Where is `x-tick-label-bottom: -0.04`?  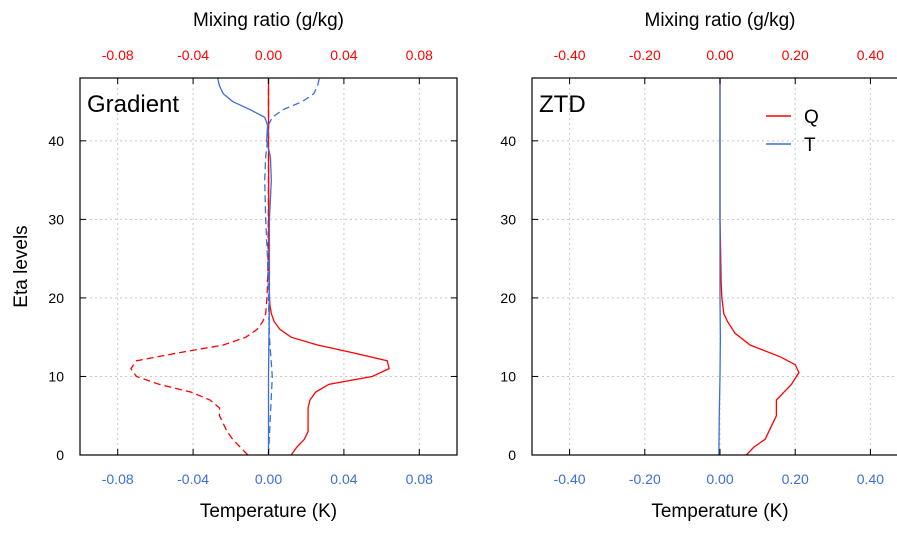
x-tick-label-bottom: -0.04 is located at coordinates (193, 479).